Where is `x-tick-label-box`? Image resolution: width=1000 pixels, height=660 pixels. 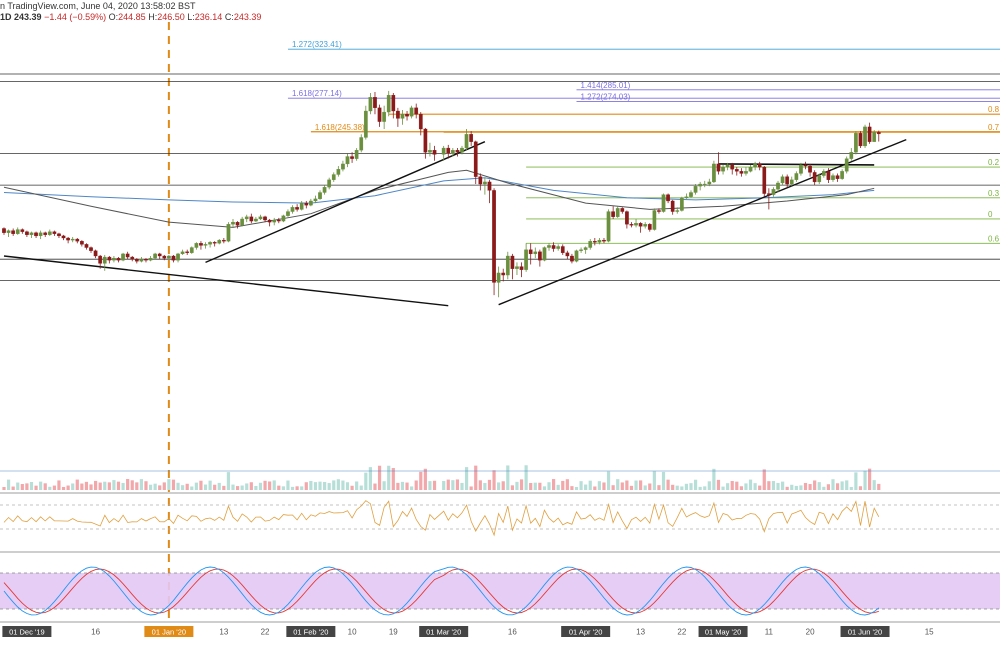
x-tick-label-box is located at coordinates (865, 631).